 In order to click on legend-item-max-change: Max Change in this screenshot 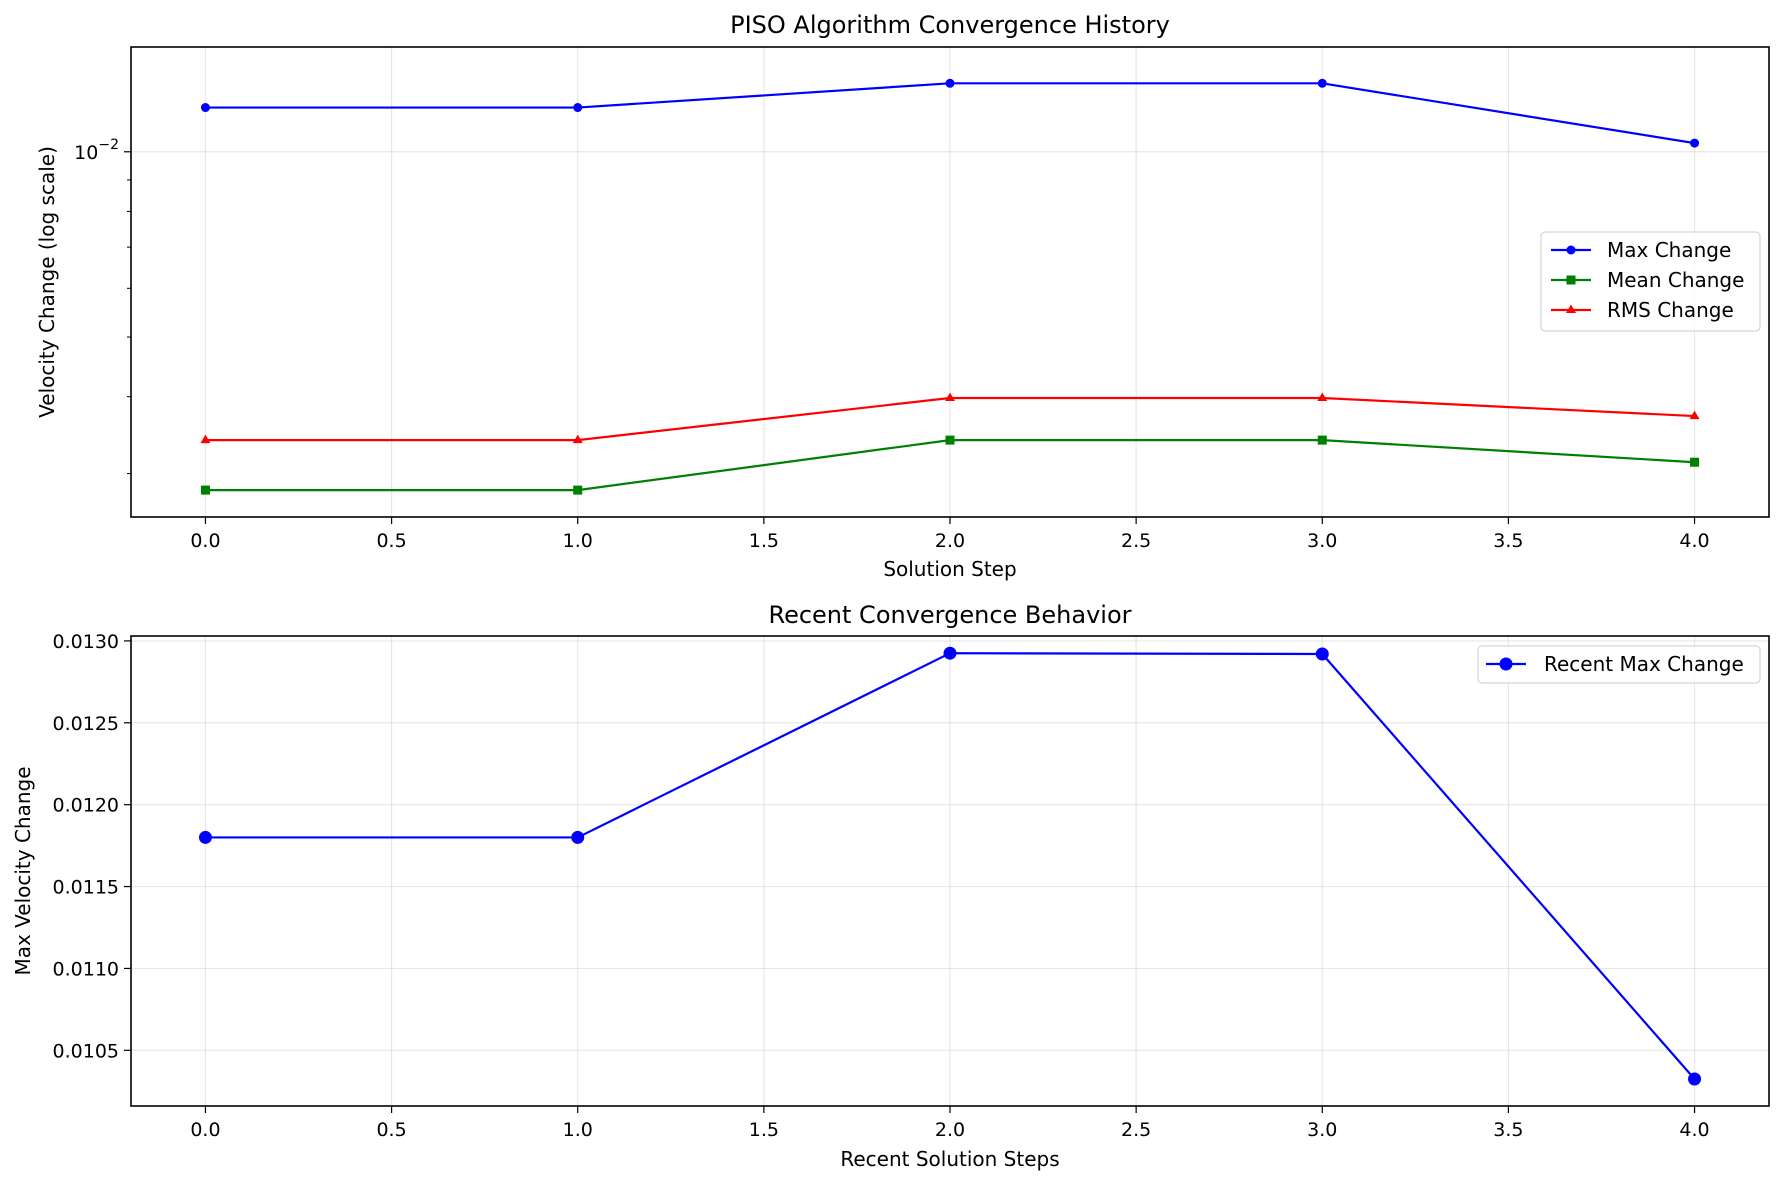, I will do `click(1641, 250)`.